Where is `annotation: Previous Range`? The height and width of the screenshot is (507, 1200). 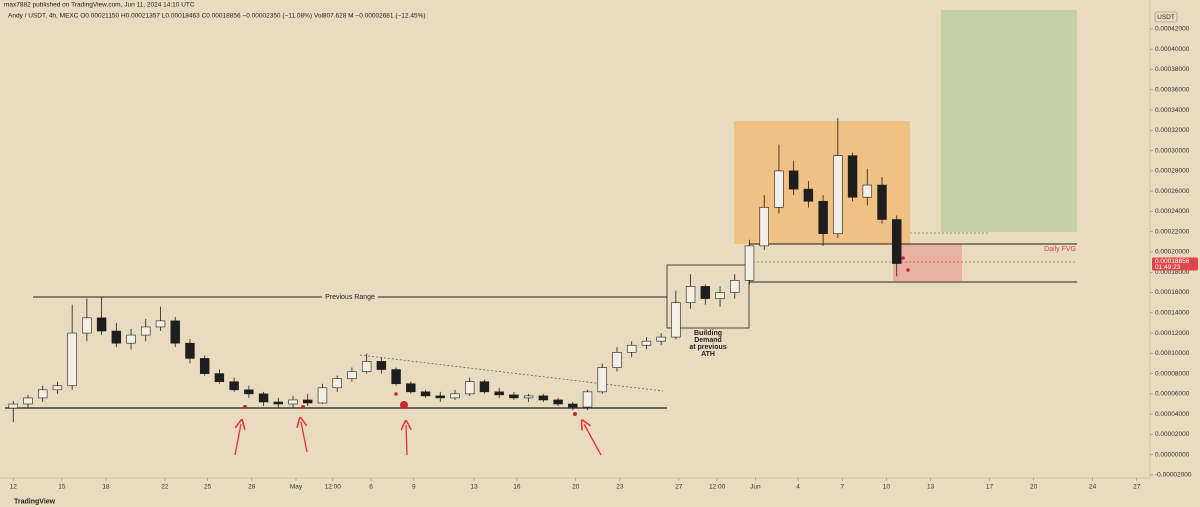 annotation: Previous Range is located at coordinates (350, 297).